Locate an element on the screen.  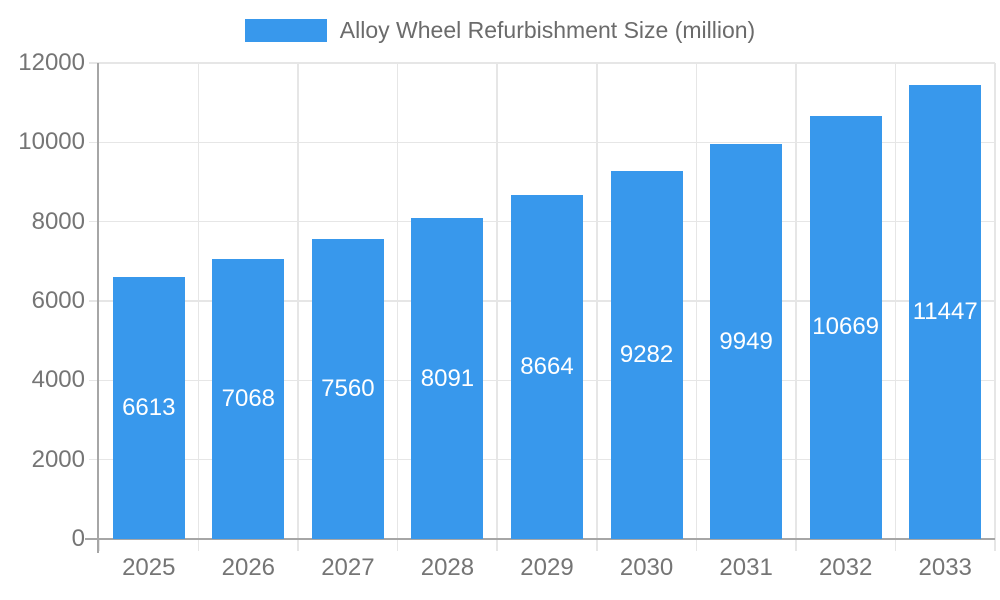
x-axis-label: 2032 is located at coordinates (845, 567).